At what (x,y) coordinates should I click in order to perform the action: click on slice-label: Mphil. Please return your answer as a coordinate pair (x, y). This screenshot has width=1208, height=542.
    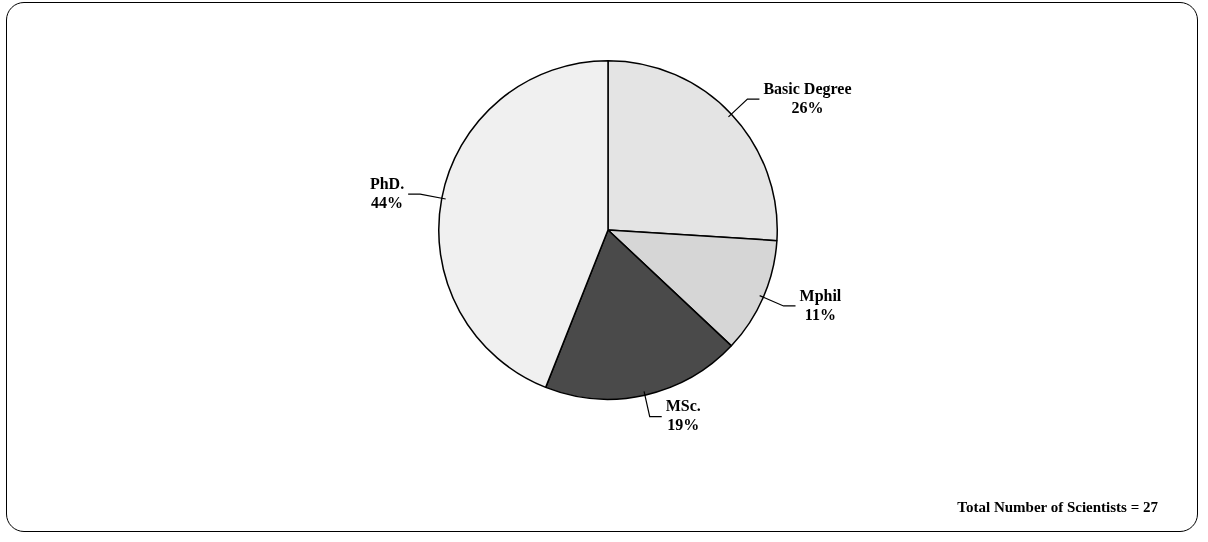
    Looking at the image, I should click on (820, 295).